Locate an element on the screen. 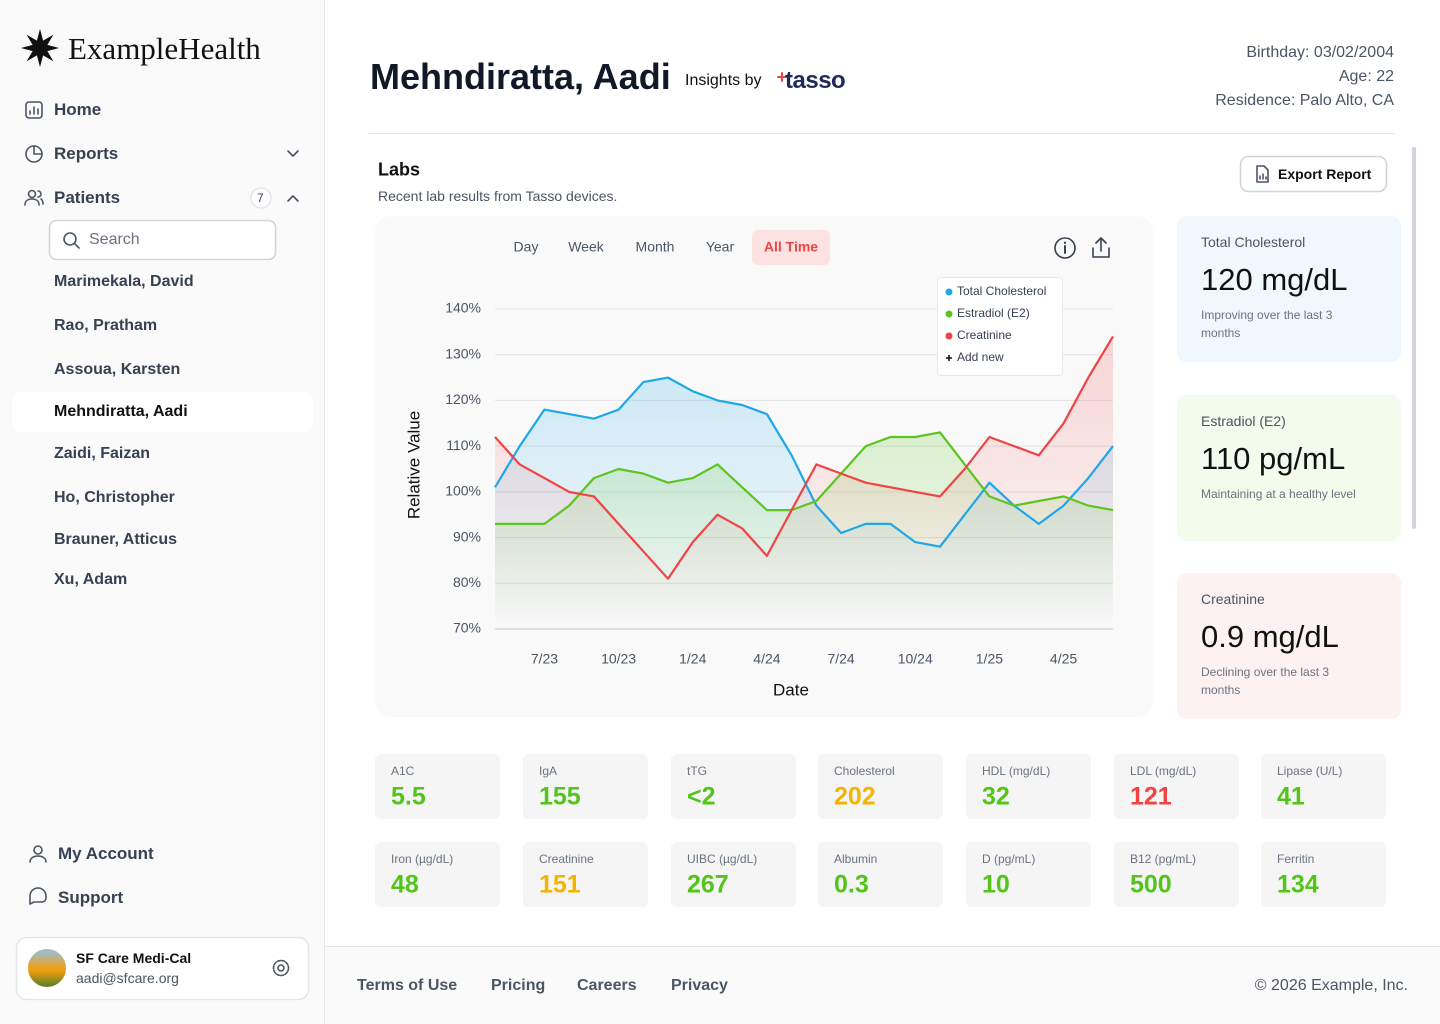  tab: Week is located at coordinates (586, 247).